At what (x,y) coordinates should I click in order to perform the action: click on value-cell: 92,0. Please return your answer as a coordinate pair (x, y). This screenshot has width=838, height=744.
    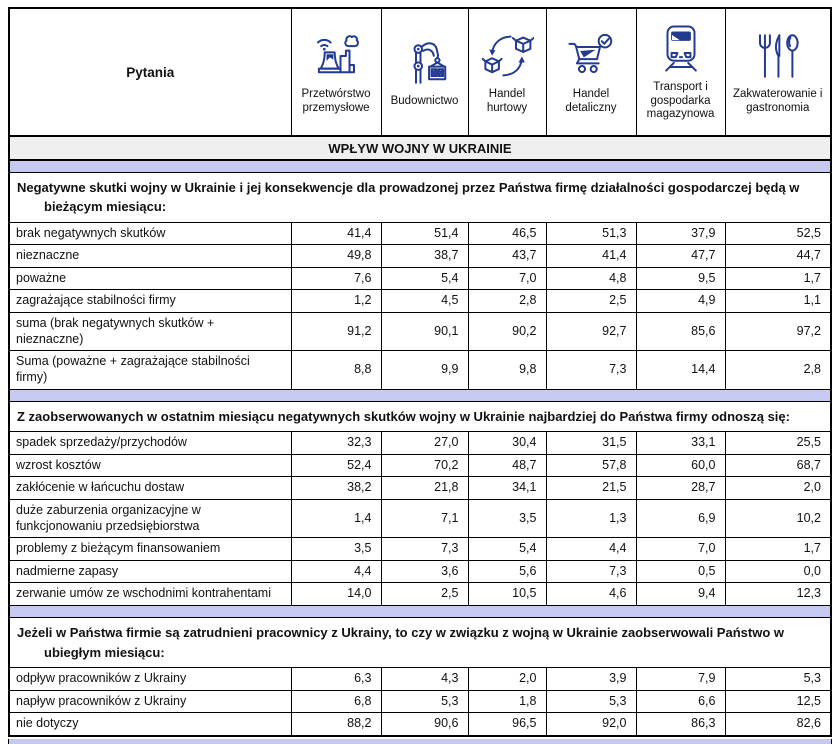
    Looking at the image, I should click on (591, 724).